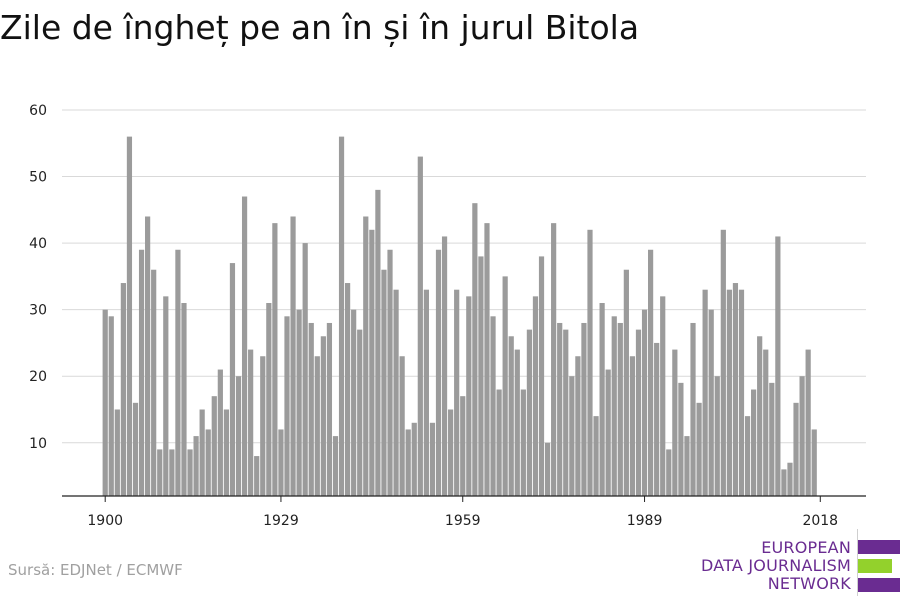 The height and width of the screenshot is (600, 900). What do you see at coordinates (875, 566) in the screenshot?
I see `logo-bar-green` at bounding box center [875, 566].